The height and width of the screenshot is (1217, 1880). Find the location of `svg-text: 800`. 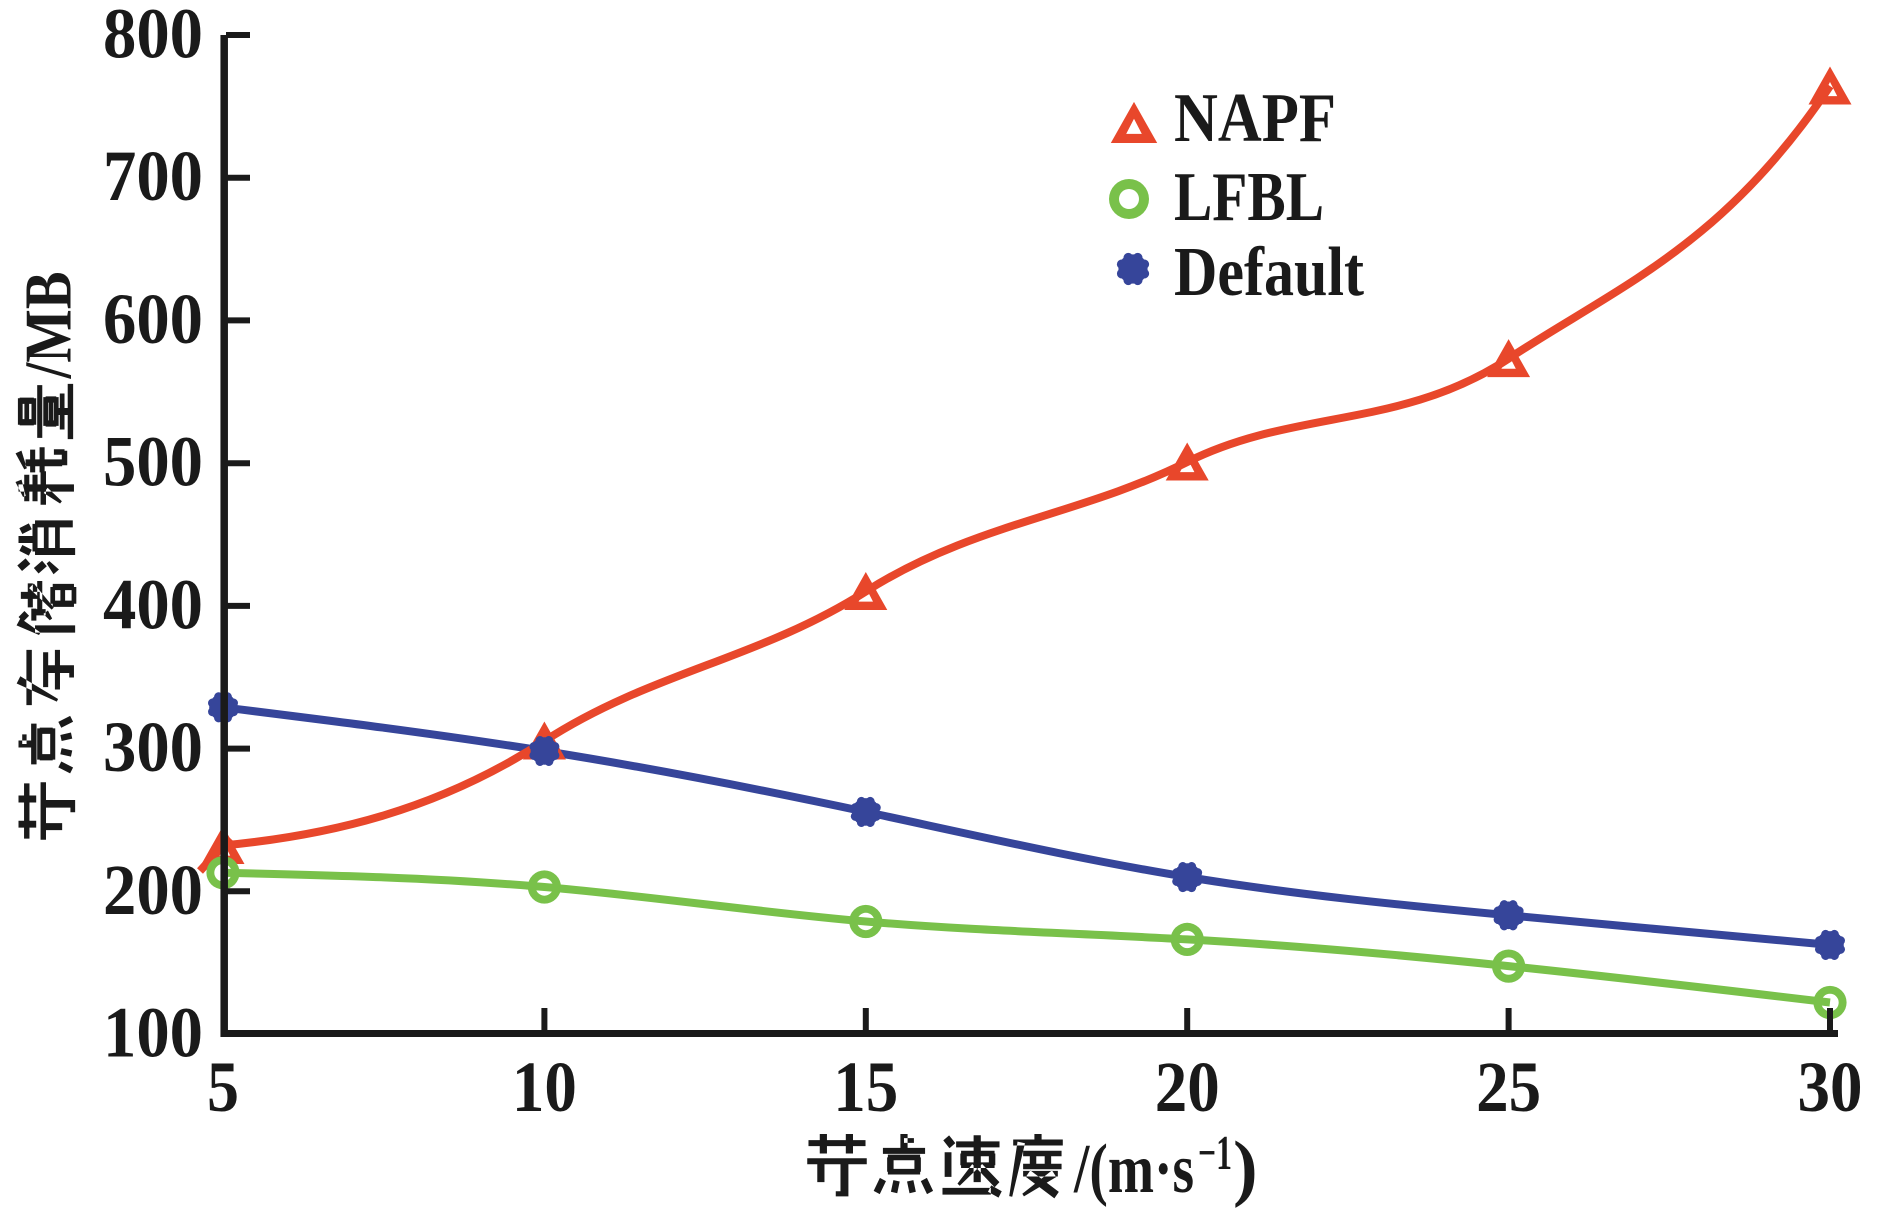

svg-text: 800 is located at coordinates (153, 37).